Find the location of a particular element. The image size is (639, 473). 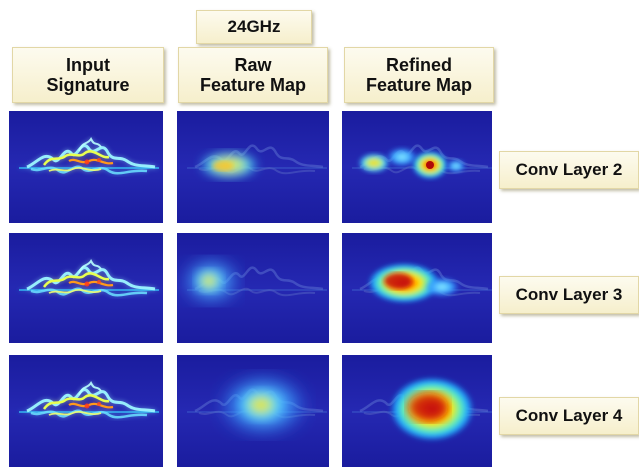

column-header-line1: Input is located at coordinates (88, 64).